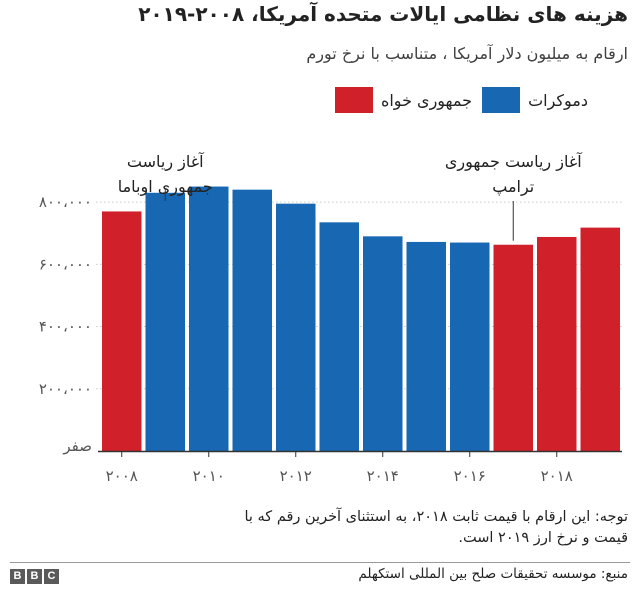 The height and width of the screenshot is (589, 640). What do you see at coordinates (165, 187) in the screenshot?
I see `annotation-text: جمهوری اوباما` at bounding box center [165, 187].